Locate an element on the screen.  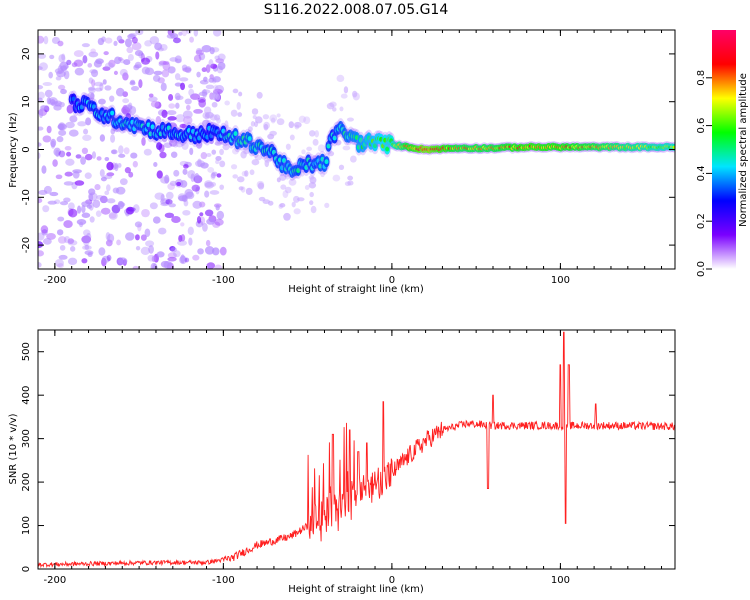
colorbar-tick-label: 0.2 is located at coordinates (701, 221).